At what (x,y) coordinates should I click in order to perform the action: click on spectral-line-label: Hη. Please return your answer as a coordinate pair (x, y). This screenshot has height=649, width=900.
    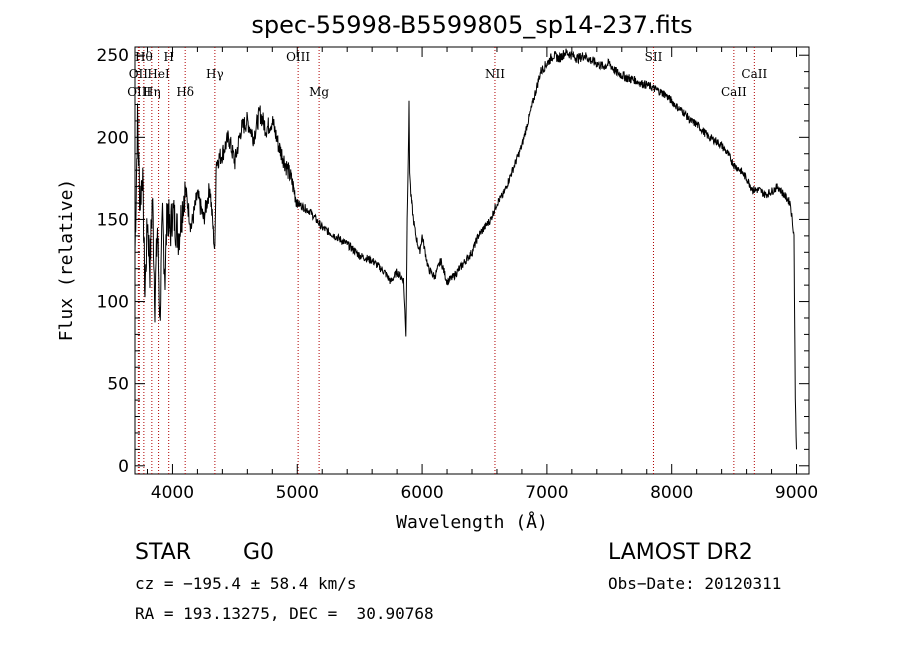
    Looking at the image, I should click on (152, 92).